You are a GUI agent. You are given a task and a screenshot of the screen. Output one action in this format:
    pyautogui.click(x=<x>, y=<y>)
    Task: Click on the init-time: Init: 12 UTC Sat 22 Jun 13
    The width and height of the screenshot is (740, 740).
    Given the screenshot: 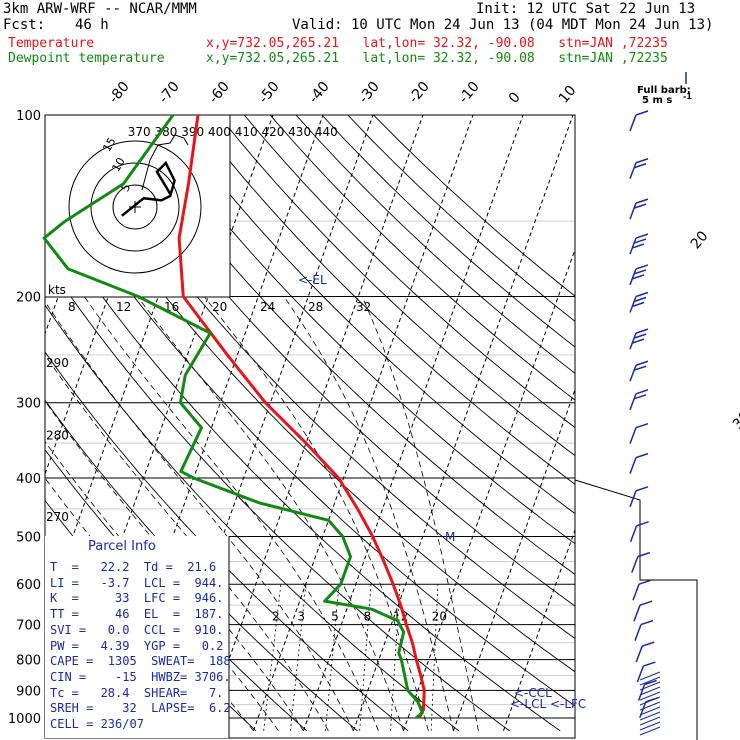 What is the action you would take?
    pyautogui.click(x=586, y=9)
    